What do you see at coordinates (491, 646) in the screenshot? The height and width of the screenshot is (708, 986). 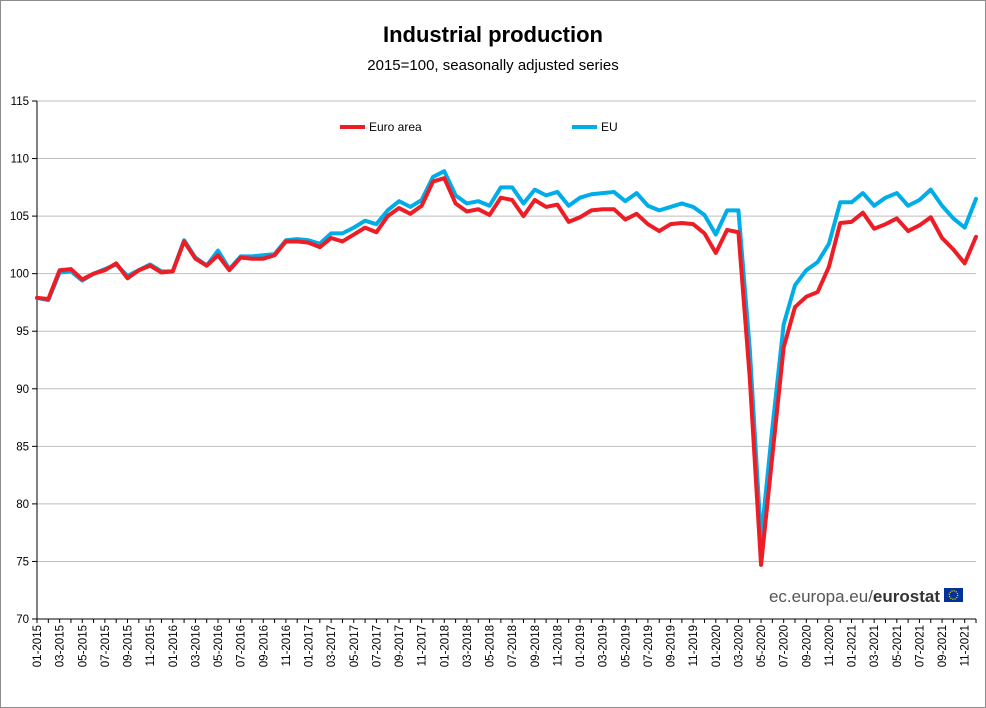 I see `x-tick-label-05-2018: 05-2018` at bounding box center [491, 646].